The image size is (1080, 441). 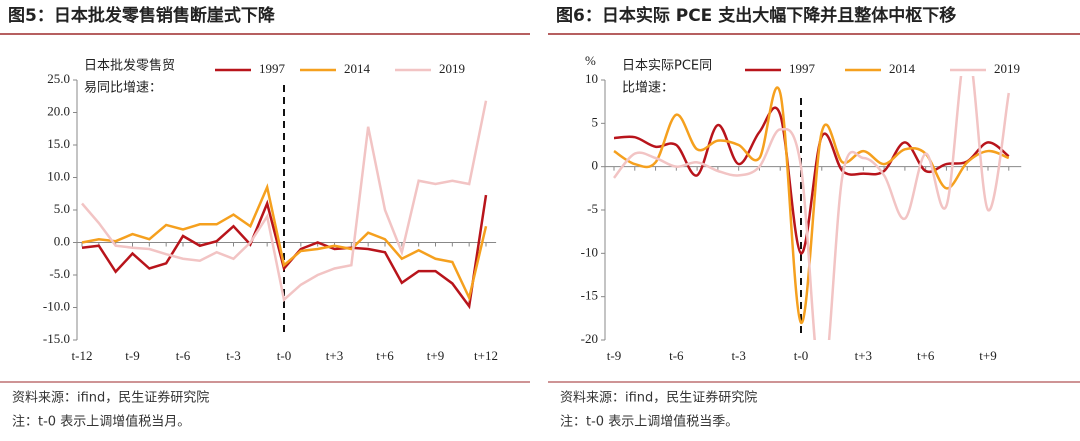 What do you see at coordinates (486, 355) in the screenshot?
I see `x-tick-label: t+12` at bounding box center [486, 355].